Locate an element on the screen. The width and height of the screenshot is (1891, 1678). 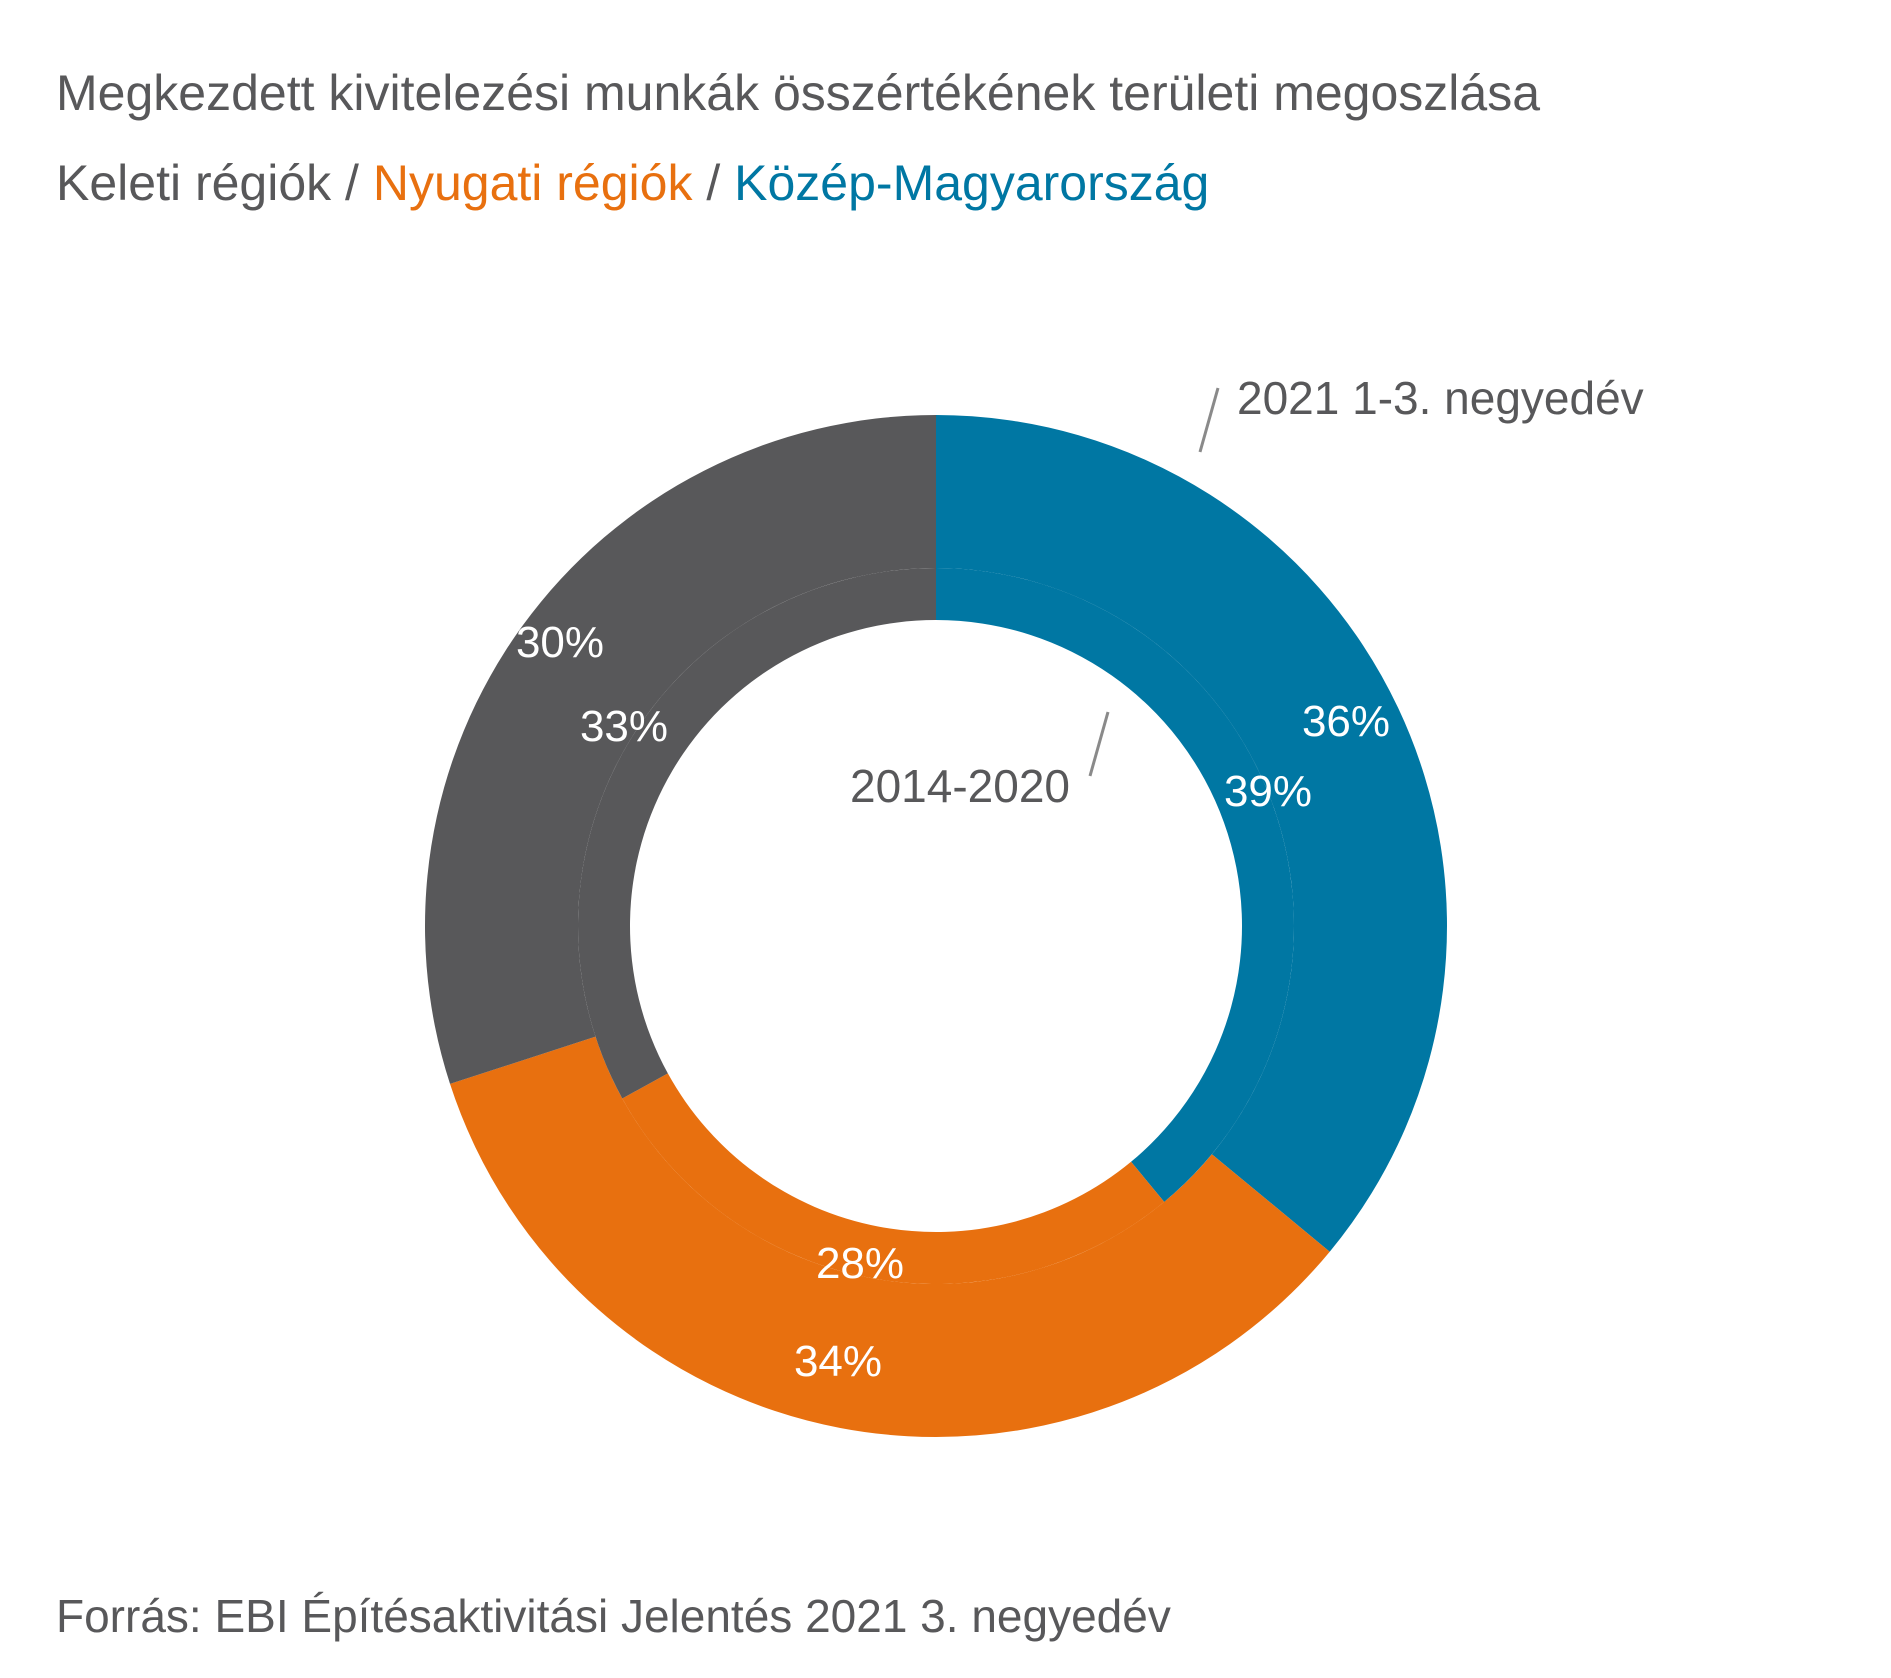
slice-inner-kozep is located at coordinates (1115, 885).